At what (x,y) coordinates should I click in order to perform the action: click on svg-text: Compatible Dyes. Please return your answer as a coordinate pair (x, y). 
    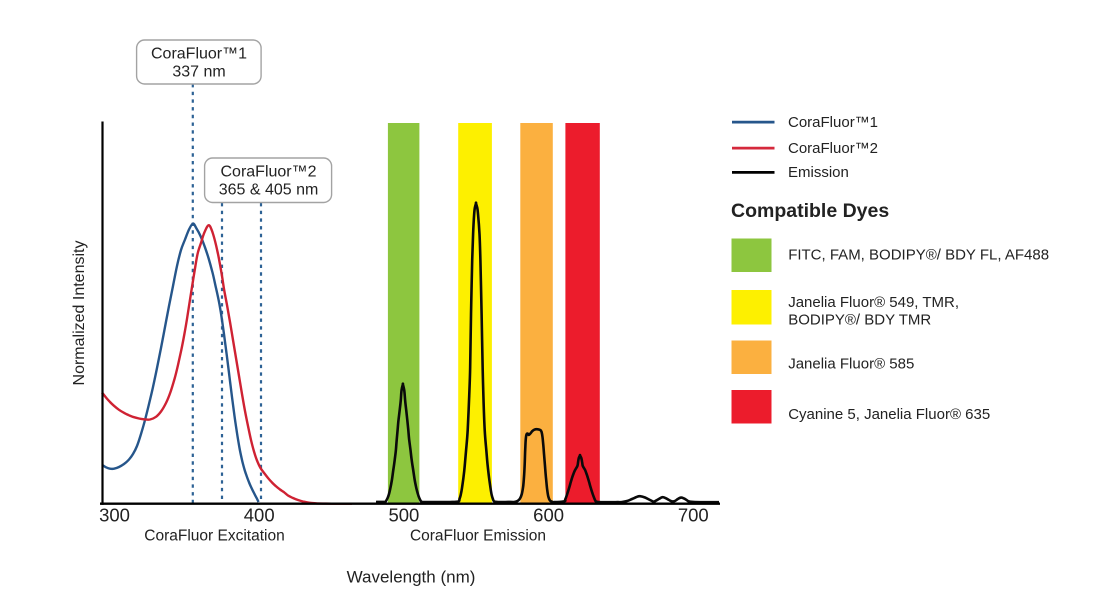
    Looking at the image, I should click on (810, 211).